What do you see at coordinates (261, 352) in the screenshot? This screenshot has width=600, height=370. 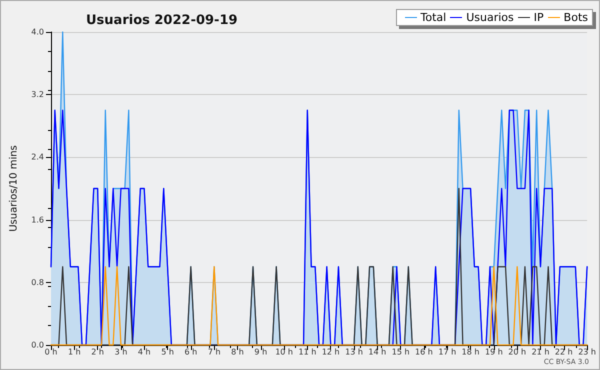 I see `x-tick-label: 9 h` at bounding box center [261, 352].